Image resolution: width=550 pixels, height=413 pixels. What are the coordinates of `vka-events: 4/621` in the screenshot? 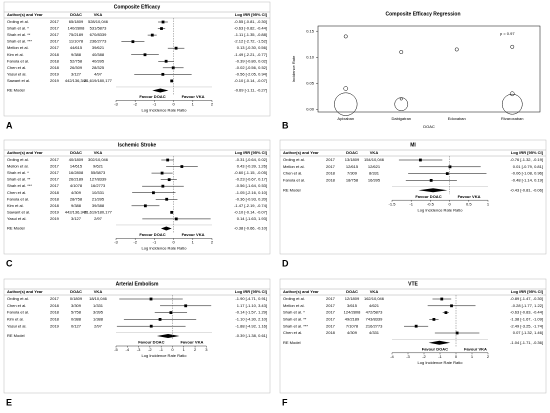 It's located at (374, 305).